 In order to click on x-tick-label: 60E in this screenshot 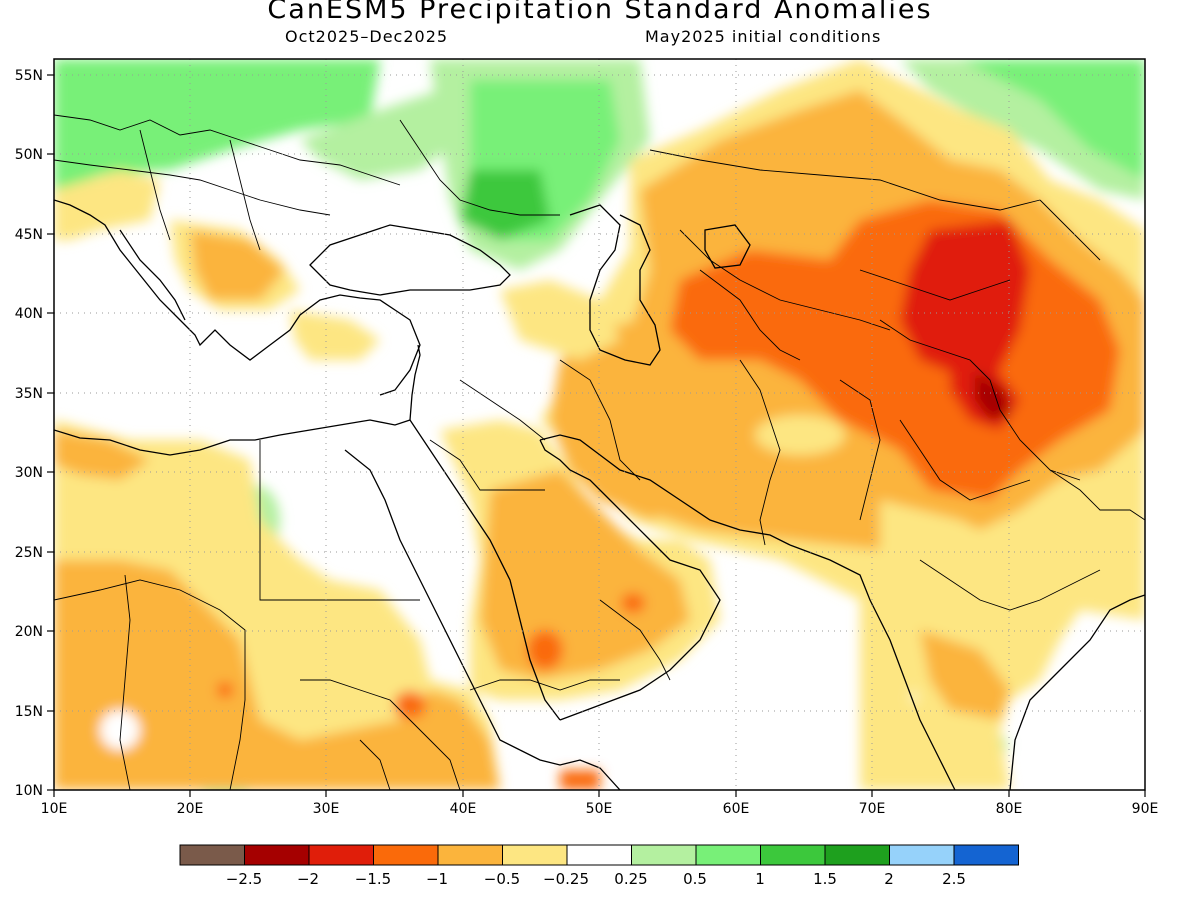, I will do `click(736, 809)`.